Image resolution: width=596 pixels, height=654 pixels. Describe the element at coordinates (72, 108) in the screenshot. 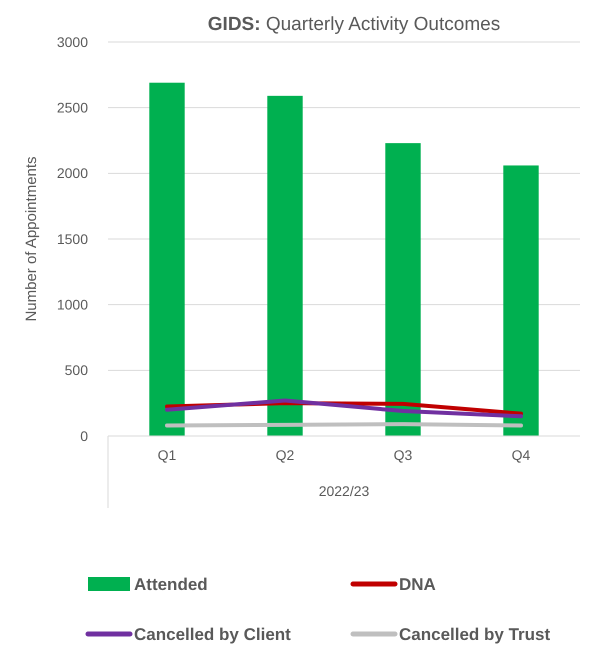

I see `y-tick-label: 2500` at that location.